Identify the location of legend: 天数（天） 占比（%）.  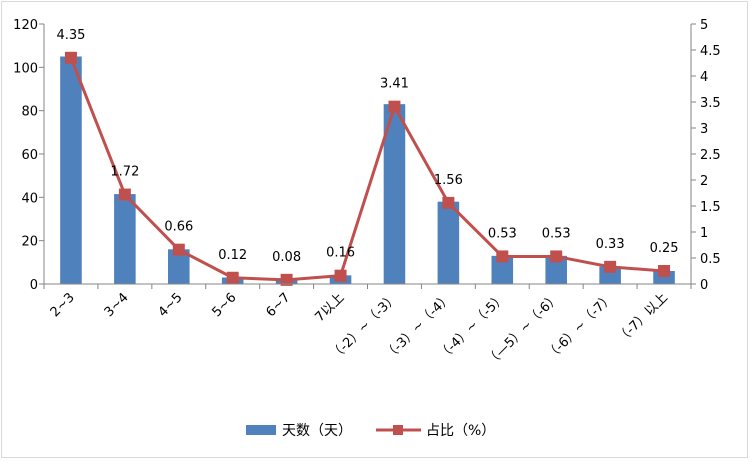
(370, 431).